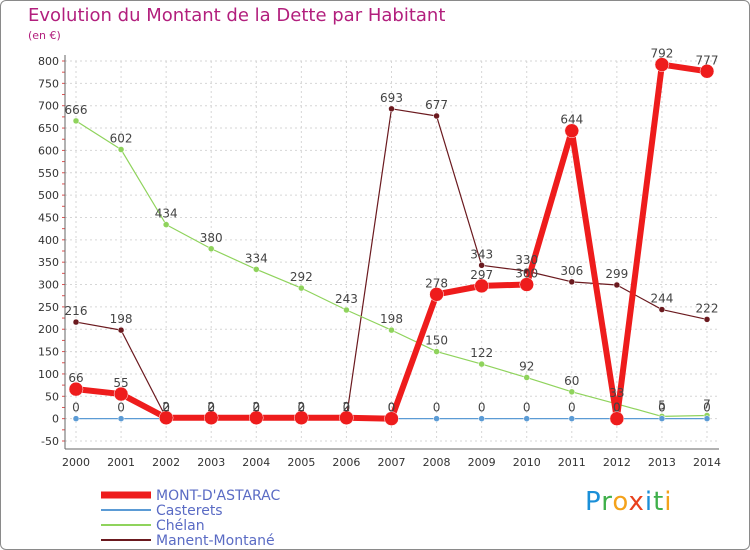 The image size is (750, 550). What do you see at coordinates (707, 405) in the screenshot?
I see `data-label: 7` at bounding box center [707, 405].